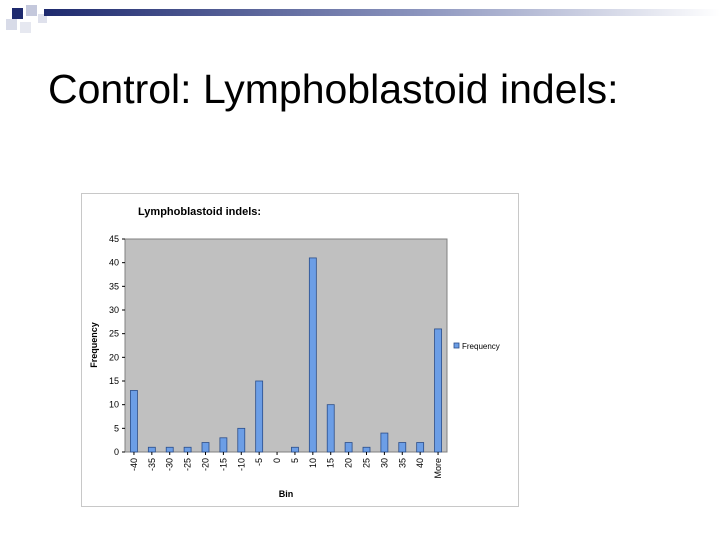  I want to click on legend-swatch, so click(456, 345).